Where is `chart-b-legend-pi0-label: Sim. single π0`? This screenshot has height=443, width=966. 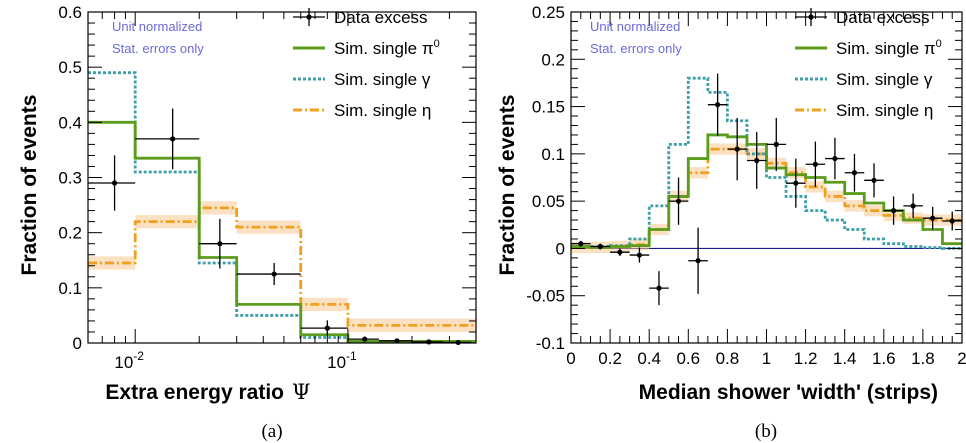
chart-b-legend-pi0-label: Sim. single π0 is located at coordinates (889, 48).